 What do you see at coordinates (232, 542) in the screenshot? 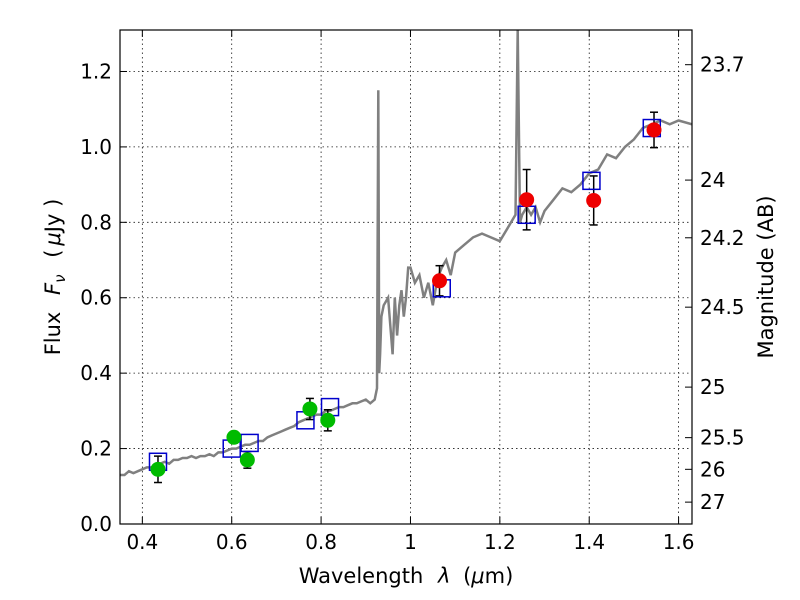
I see `x-tick-label: 0.6` at bounding box center [232, 542].